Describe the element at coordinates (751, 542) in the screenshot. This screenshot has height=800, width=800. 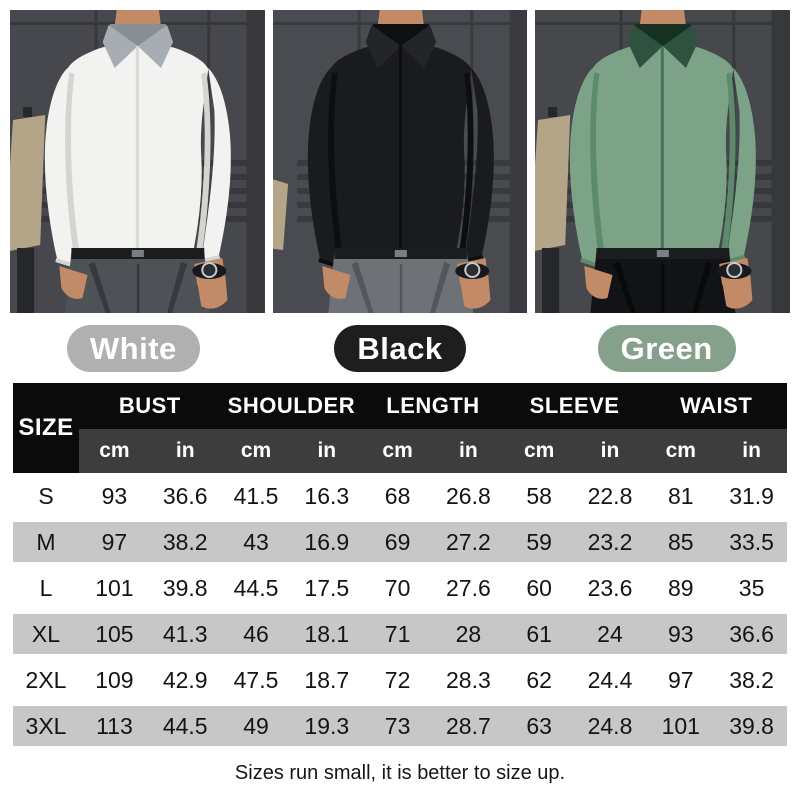
I see `table-cell: 33.5` at that location.